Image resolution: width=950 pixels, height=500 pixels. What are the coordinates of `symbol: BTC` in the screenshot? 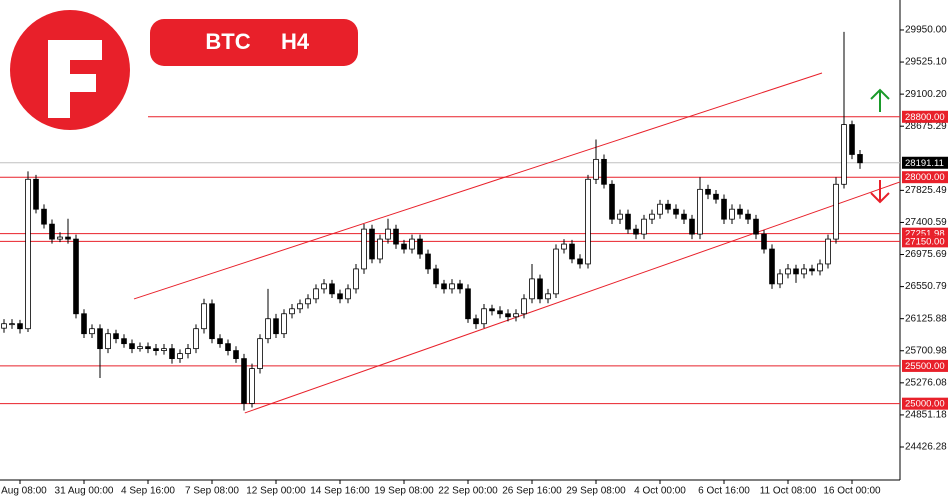 It's located at (227, 41).